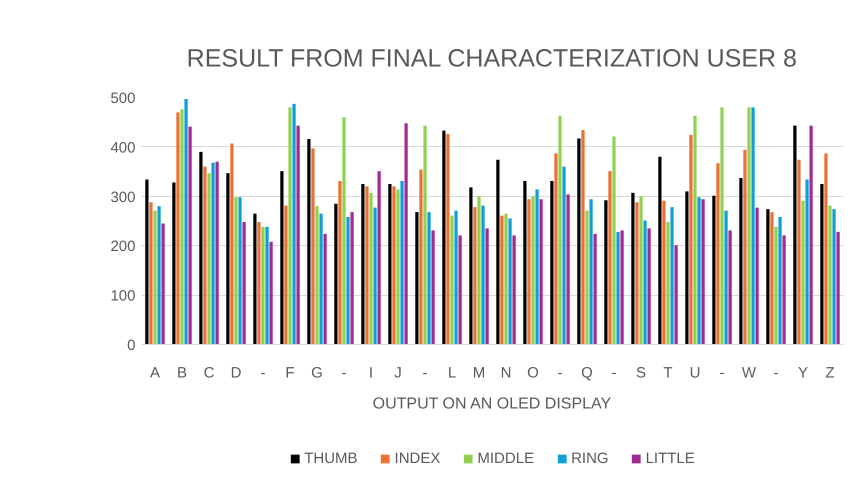 The image size is (859, 487). Describe the element at coordinates (317, 373) in the screenshot. I see `x-tick-label: G` at that location.